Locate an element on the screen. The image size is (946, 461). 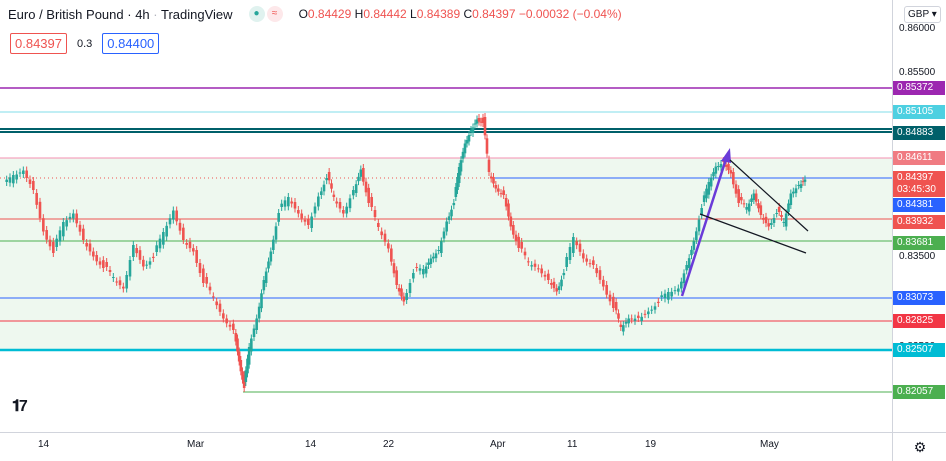
price-tick: 0.86000 is located at coordinates (917, 28).